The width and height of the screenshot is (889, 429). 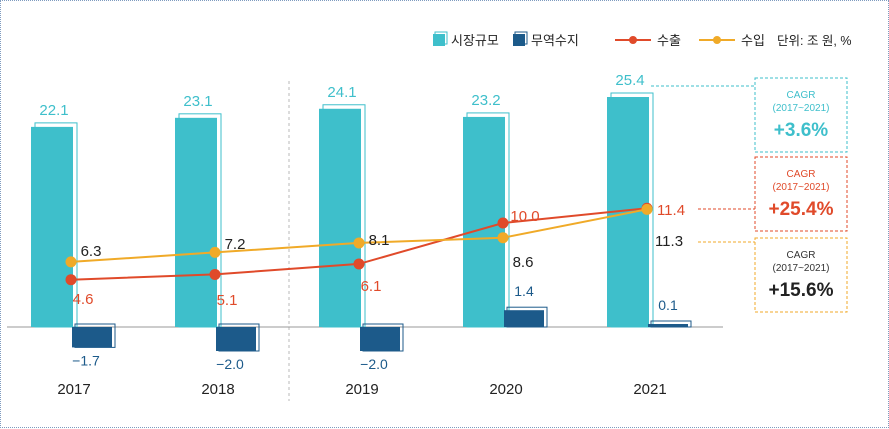 What do you see at coordinates (801, 130) in the screenshot?
I see `cagr-value: +3.6%` at bounding box center [801, 130].